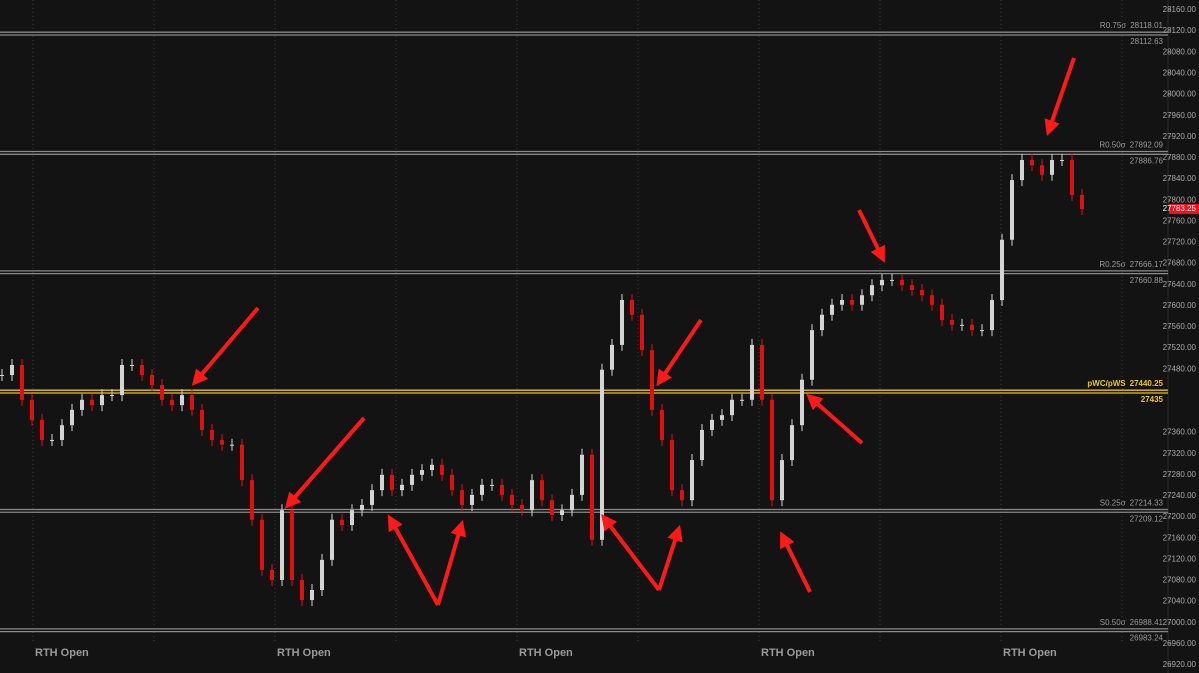 Image resolution: width=1199 pixels, height=673 pixels. Describe the element at coordinates (1180, 94) in the screenshot. I see `y-tick-label: 28000.00` at that location.